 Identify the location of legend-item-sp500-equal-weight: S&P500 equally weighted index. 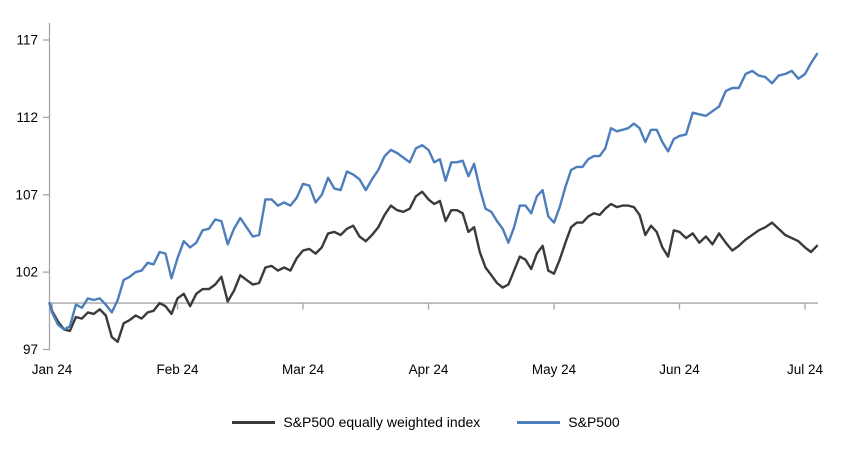
(356, 422).